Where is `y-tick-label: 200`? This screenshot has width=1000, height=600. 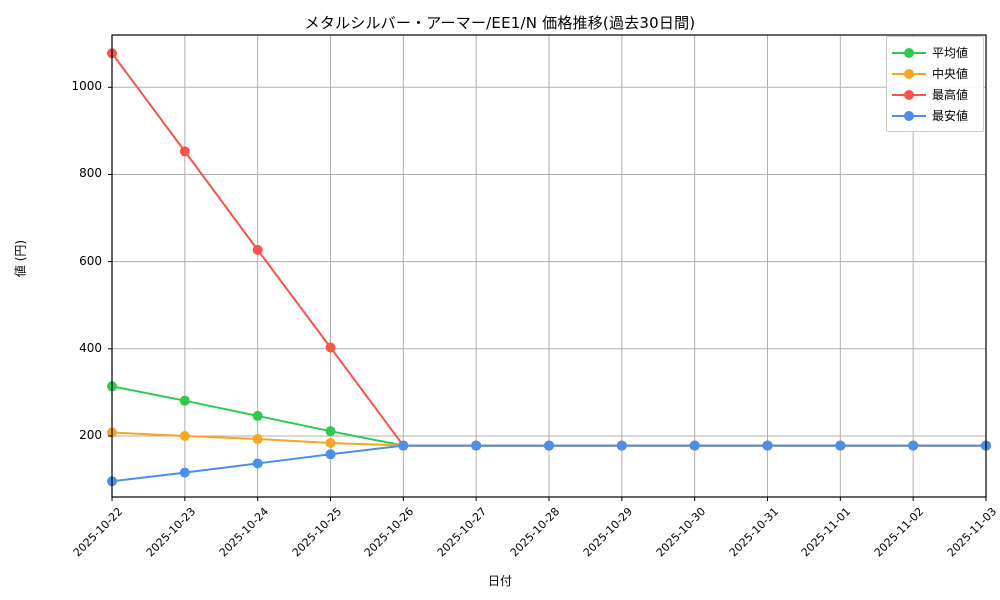 y-tick-label: 200 is located at coordinates (90, 434).